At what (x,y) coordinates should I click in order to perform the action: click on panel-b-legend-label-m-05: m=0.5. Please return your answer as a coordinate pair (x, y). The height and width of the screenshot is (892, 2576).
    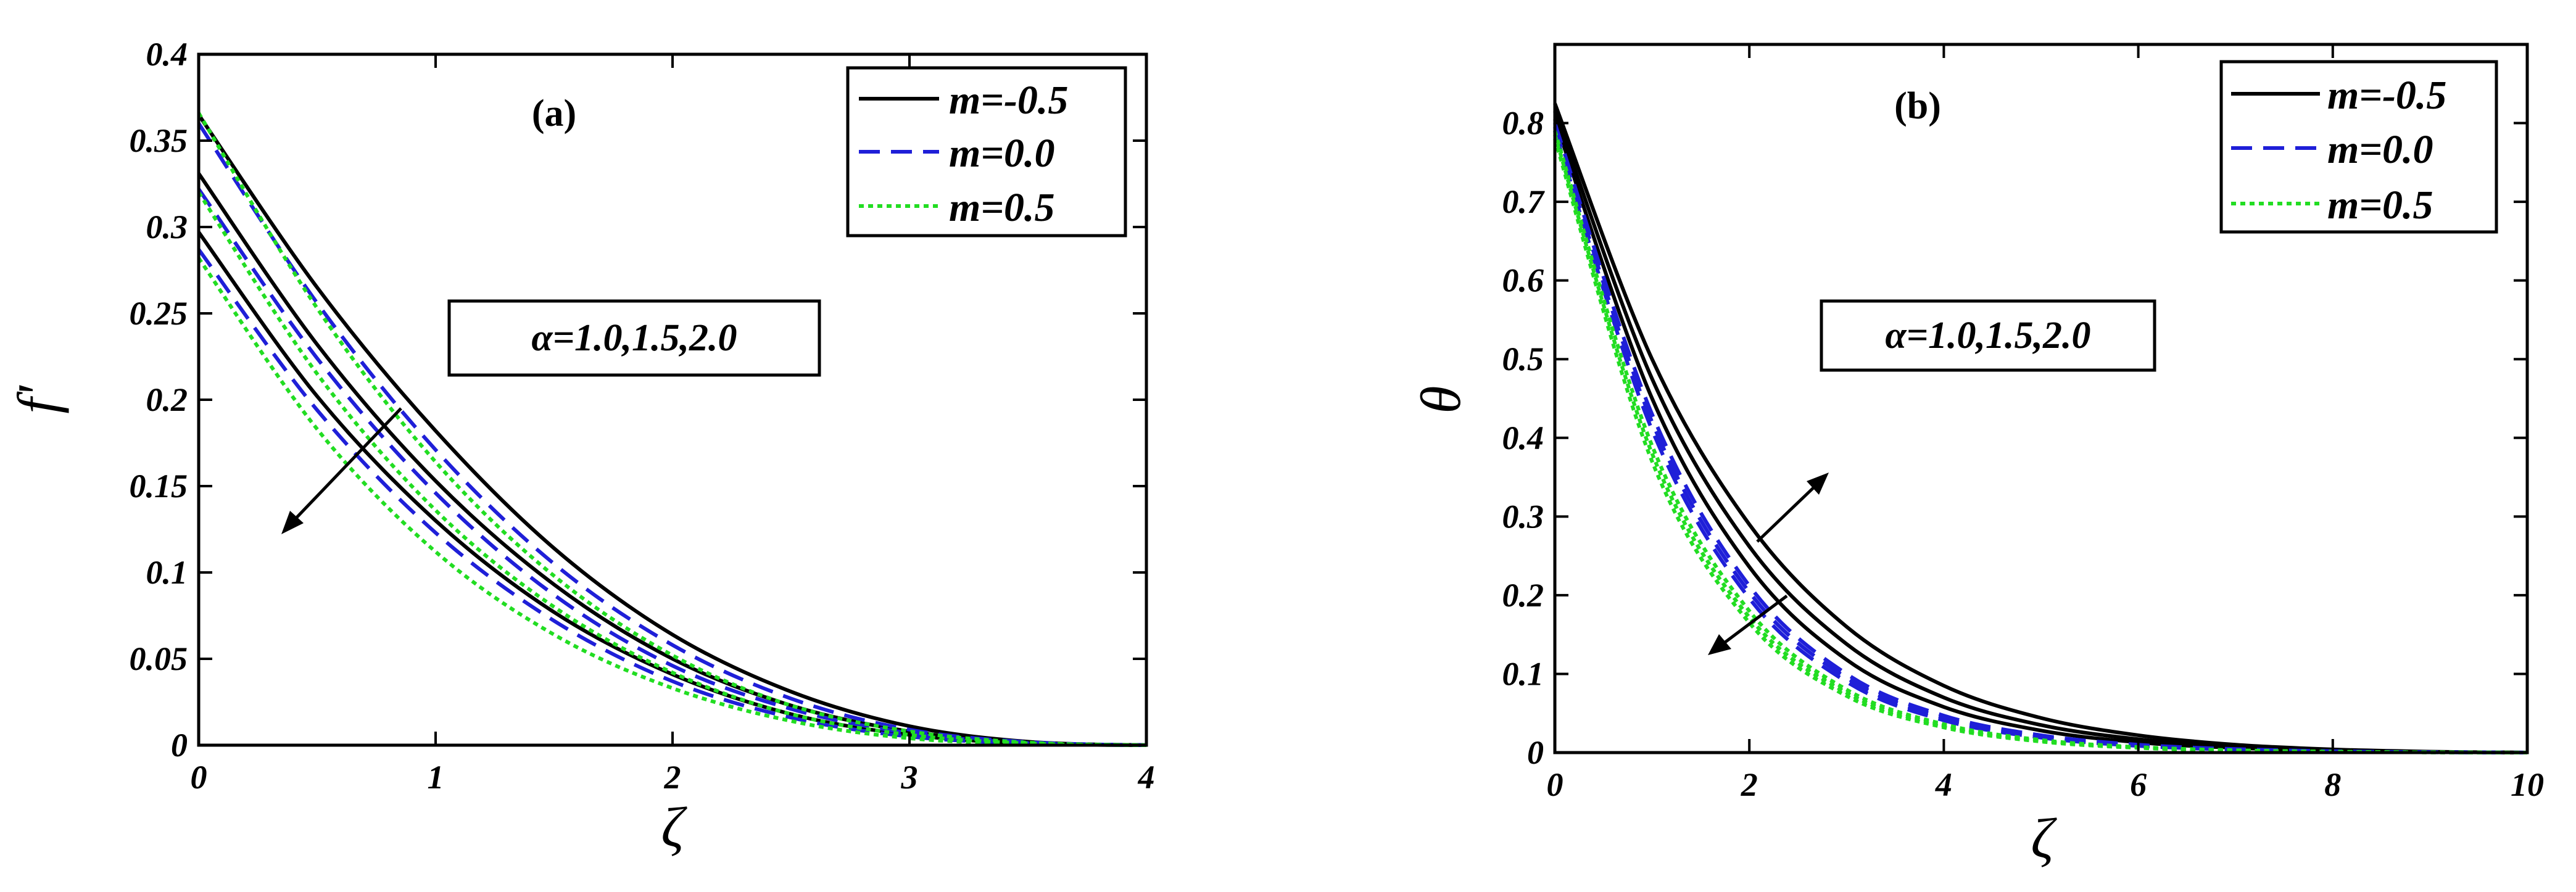
    Looking at the image, I should click on (2380, 205).